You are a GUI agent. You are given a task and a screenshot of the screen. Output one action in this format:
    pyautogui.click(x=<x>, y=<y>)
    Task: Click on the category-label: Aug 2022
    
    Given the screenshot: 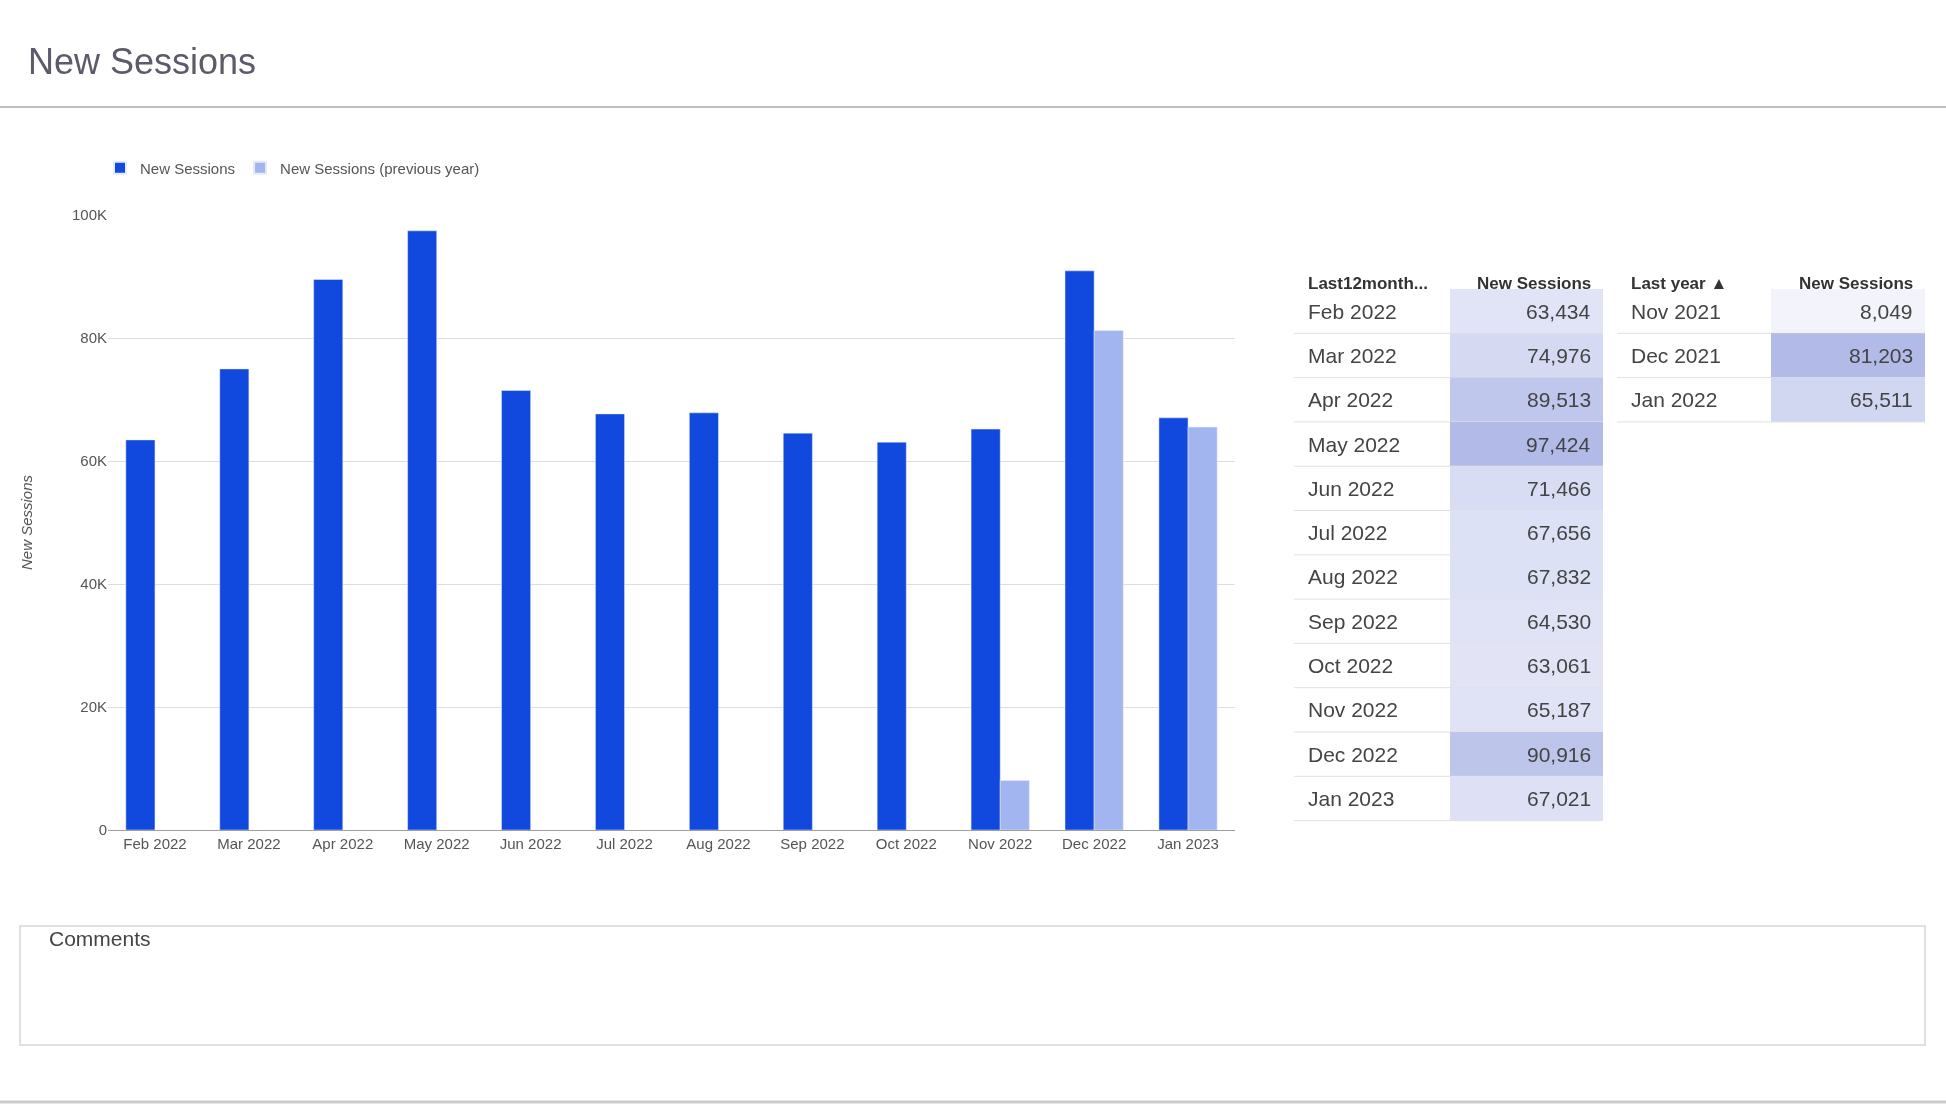 What is the action you would take?
    pyautogui.click(x=1353, y=576)
    